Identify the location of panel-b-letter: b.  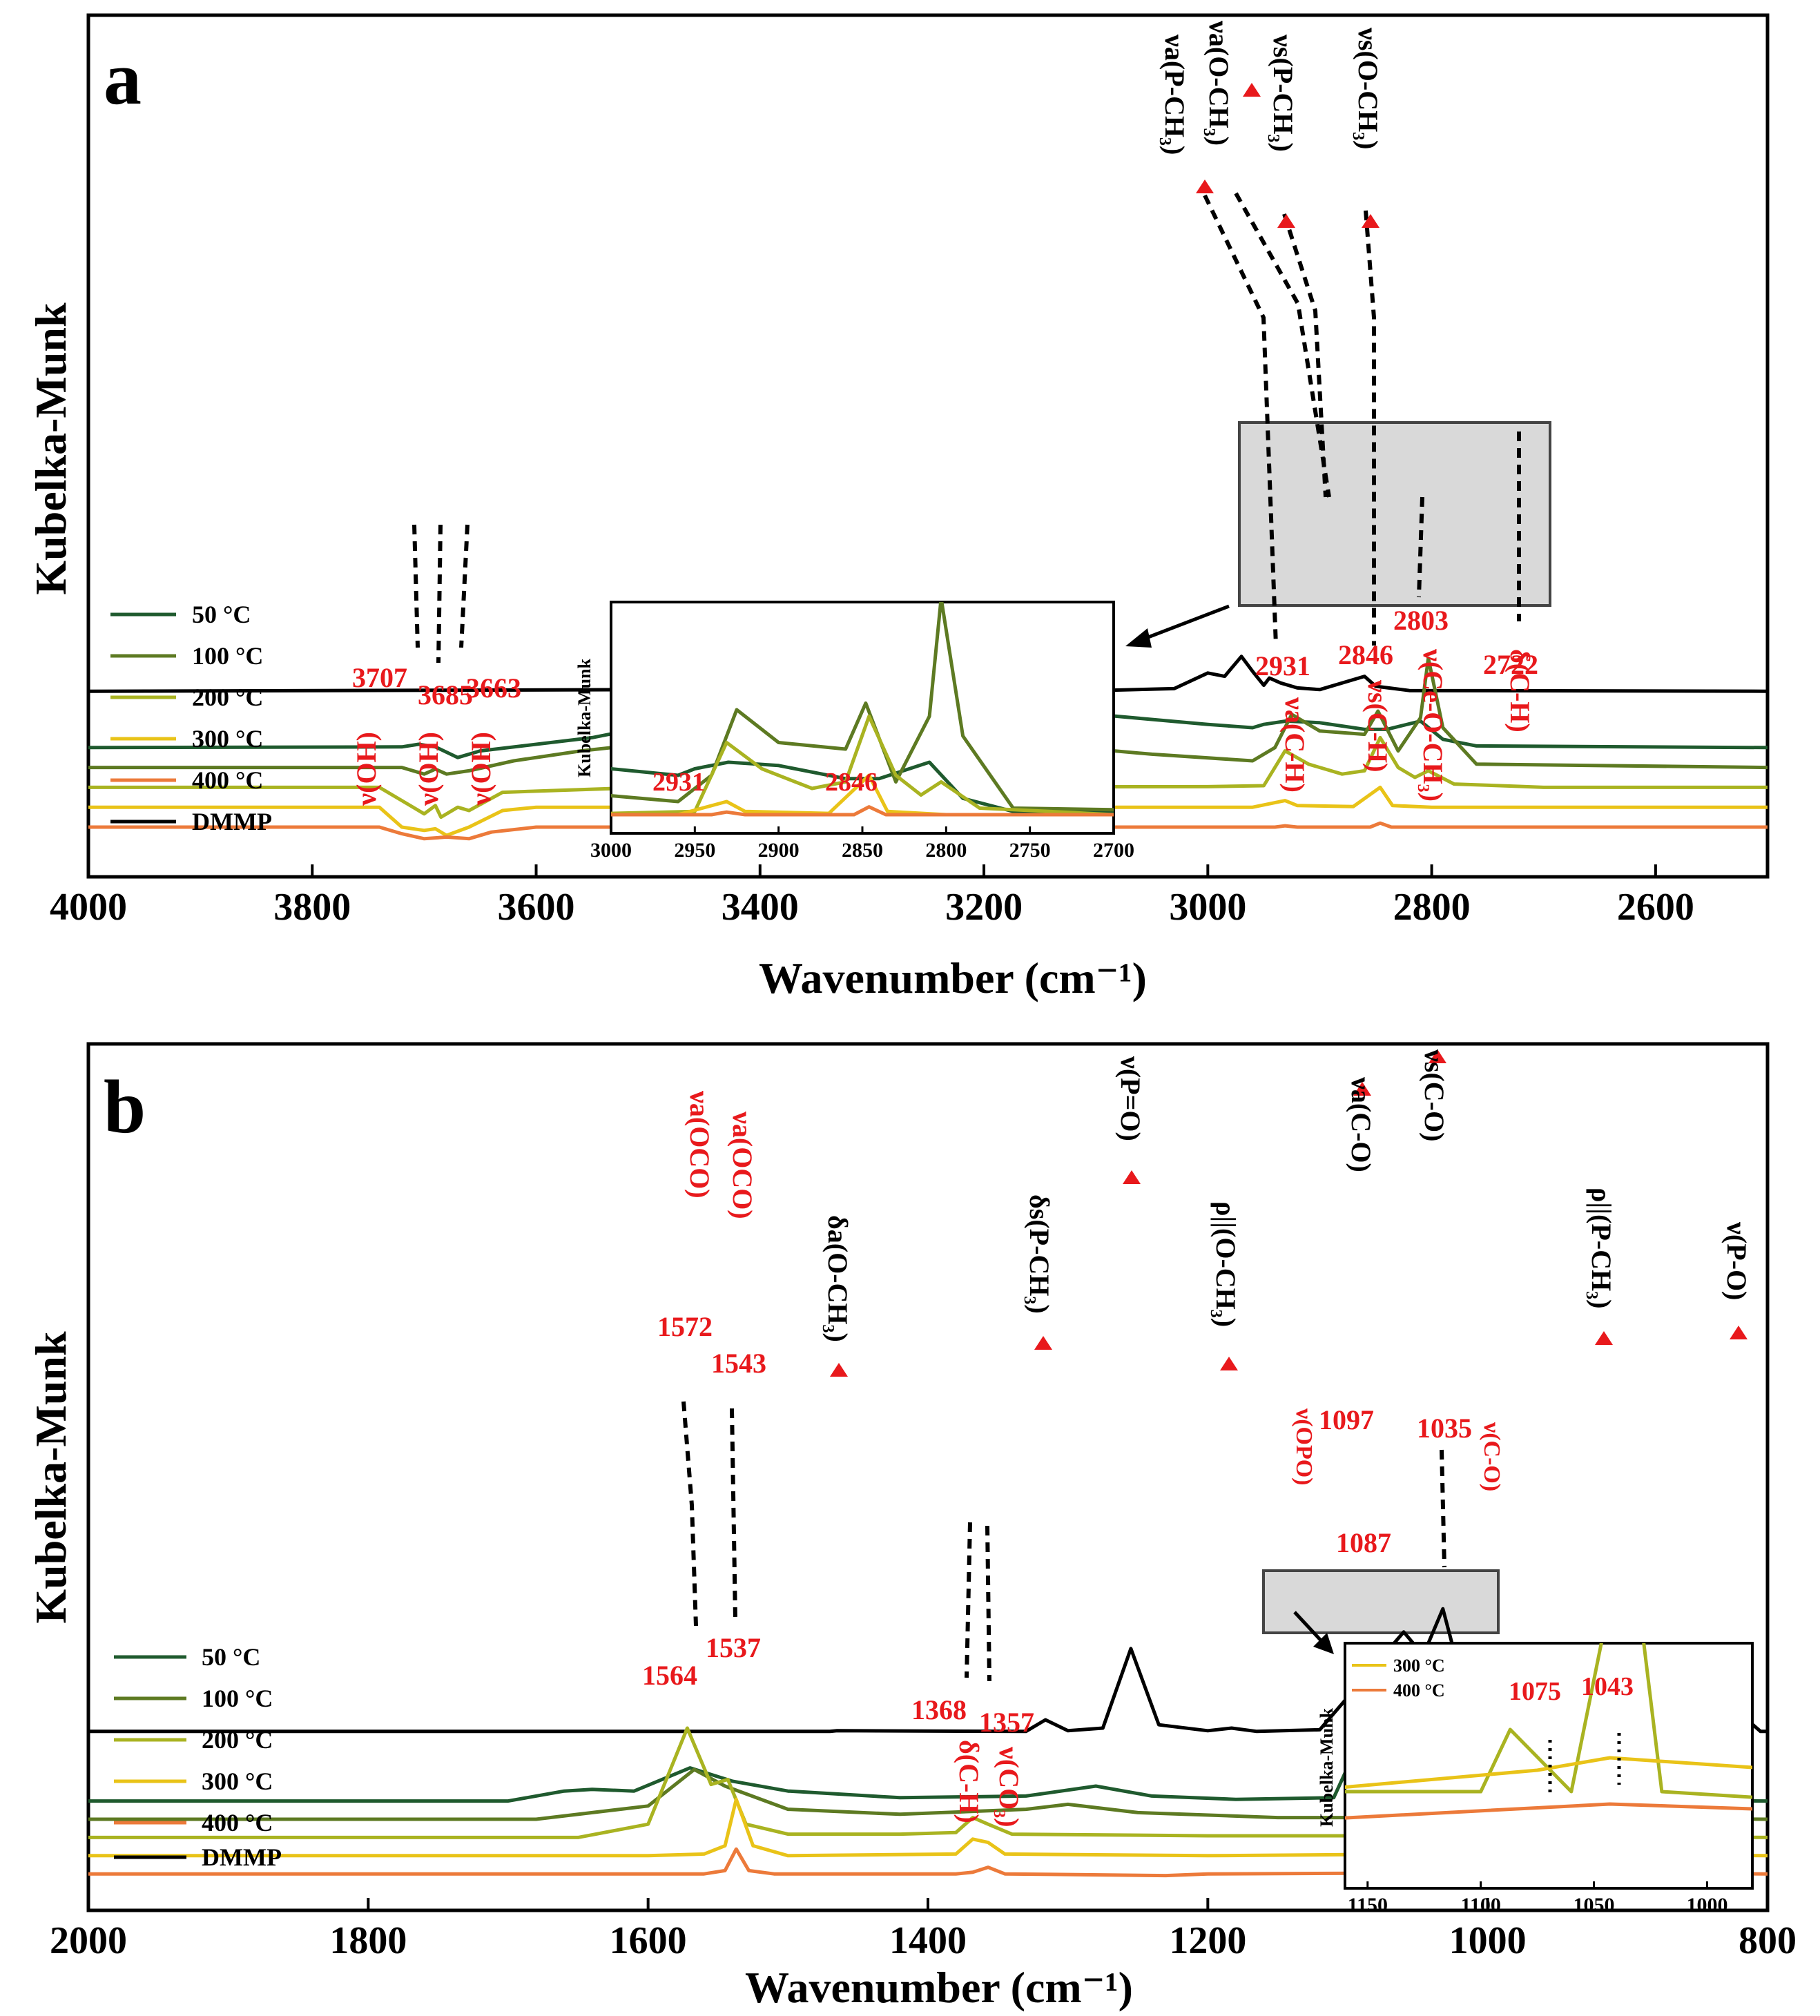
(125, 1107).